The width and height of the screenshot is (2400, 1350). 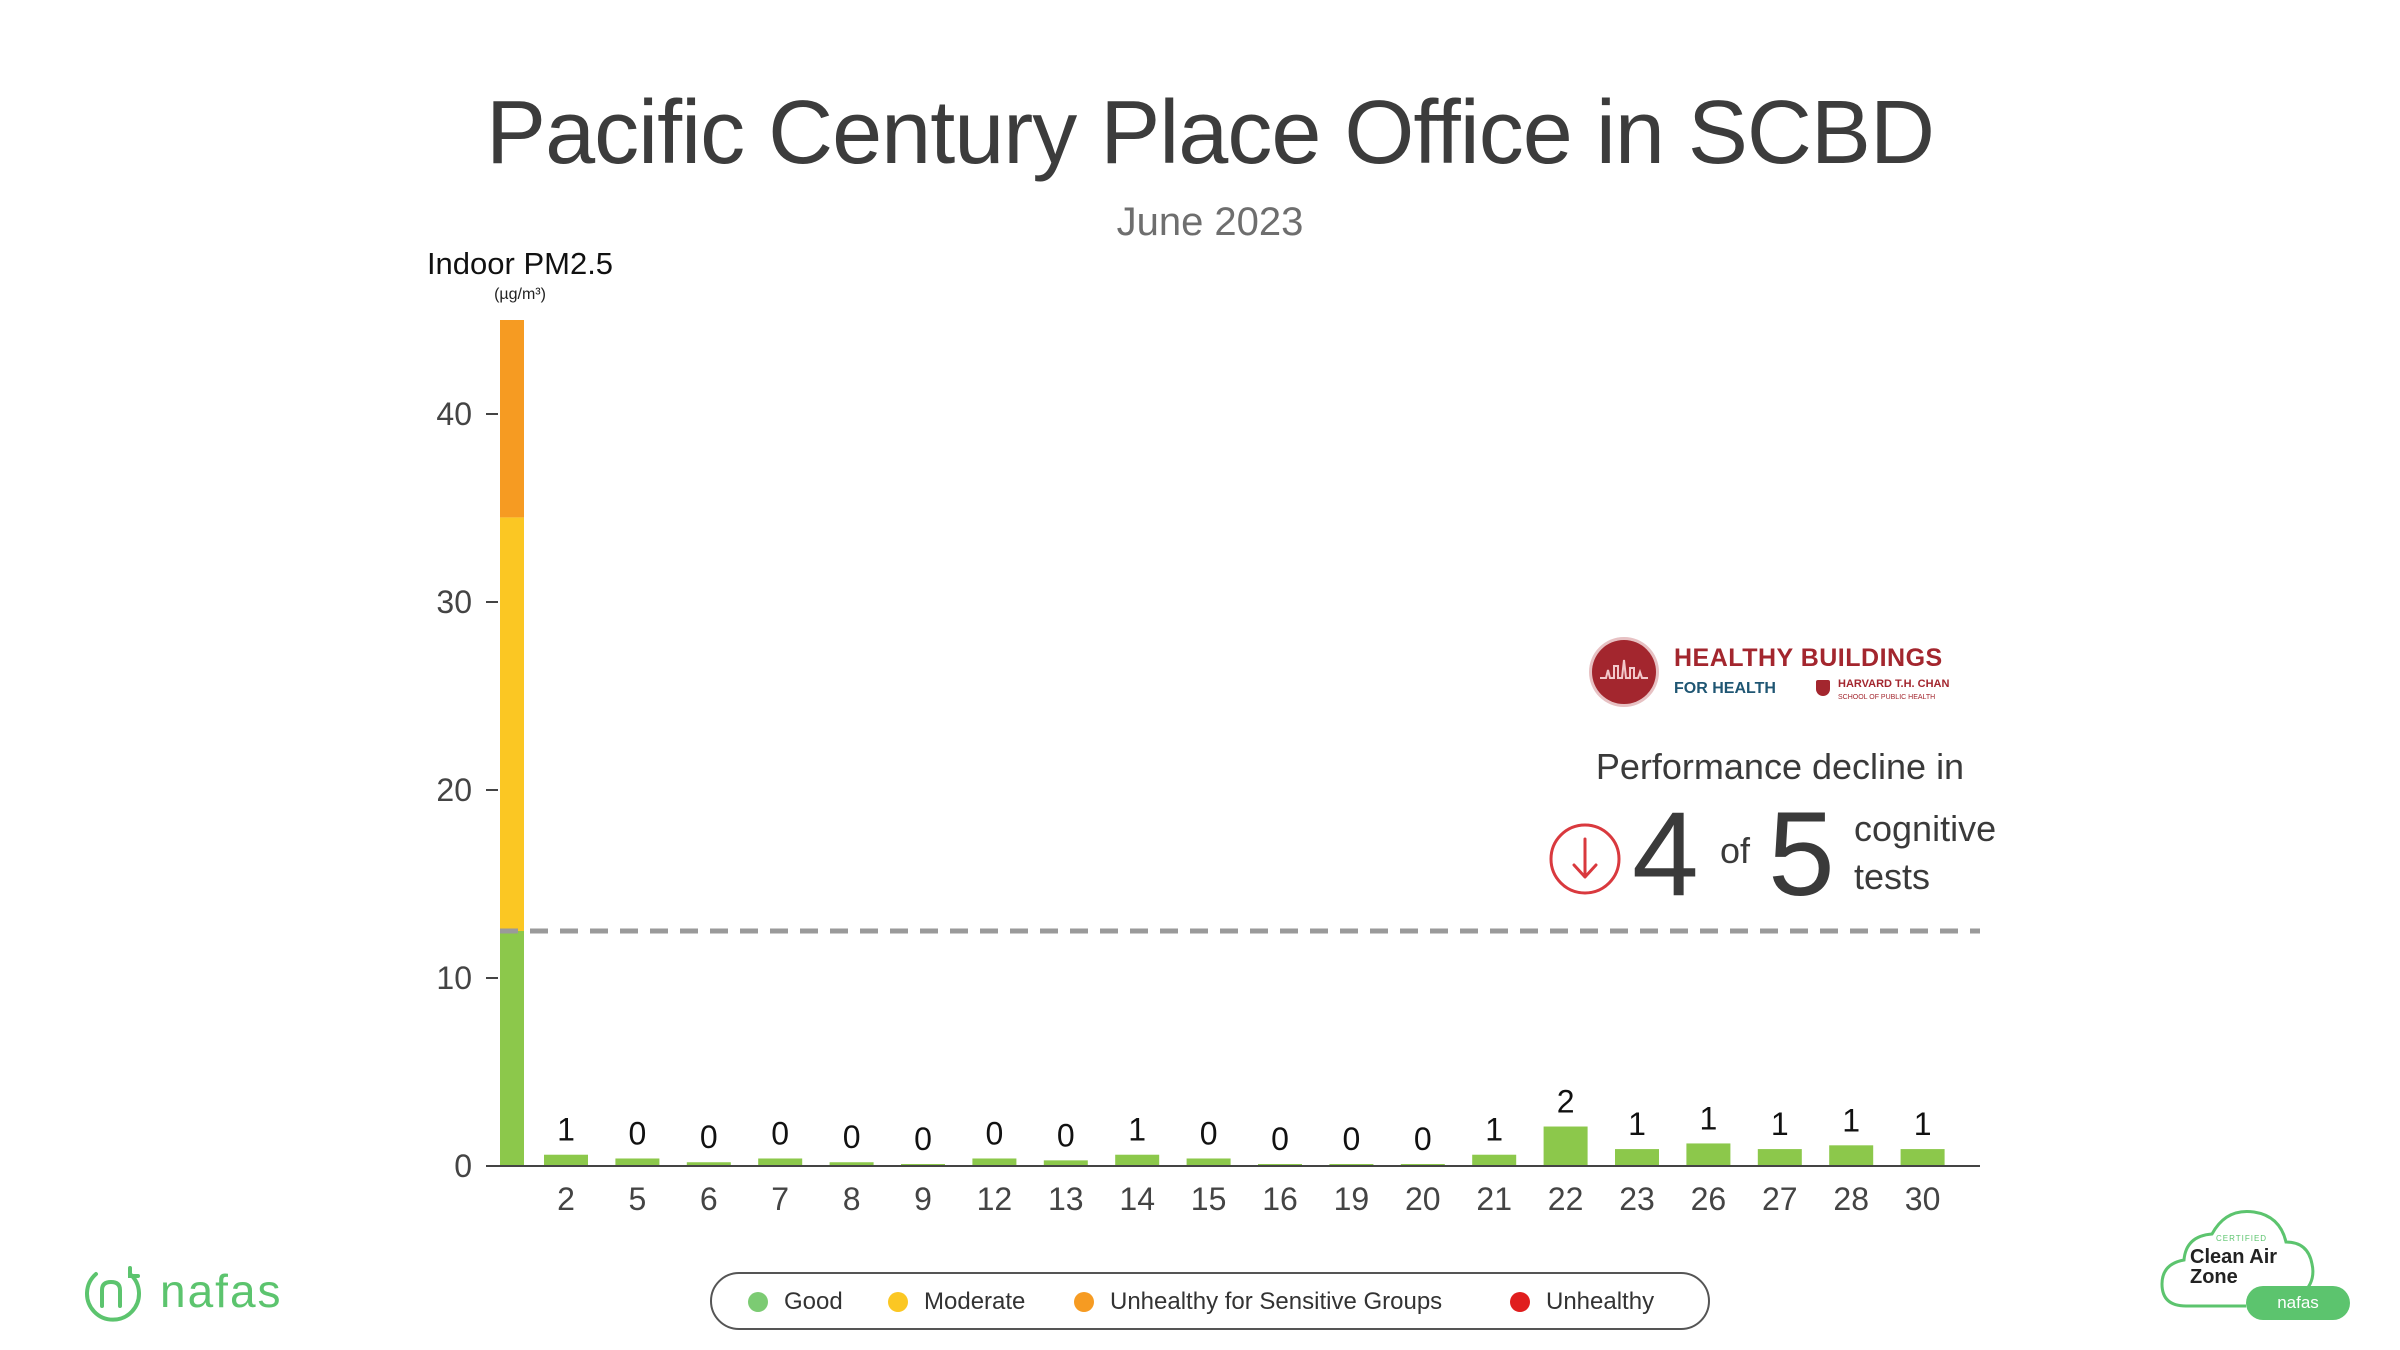 I want to click on badge-line1: Clean Air, so click(x=2234, y=1257).